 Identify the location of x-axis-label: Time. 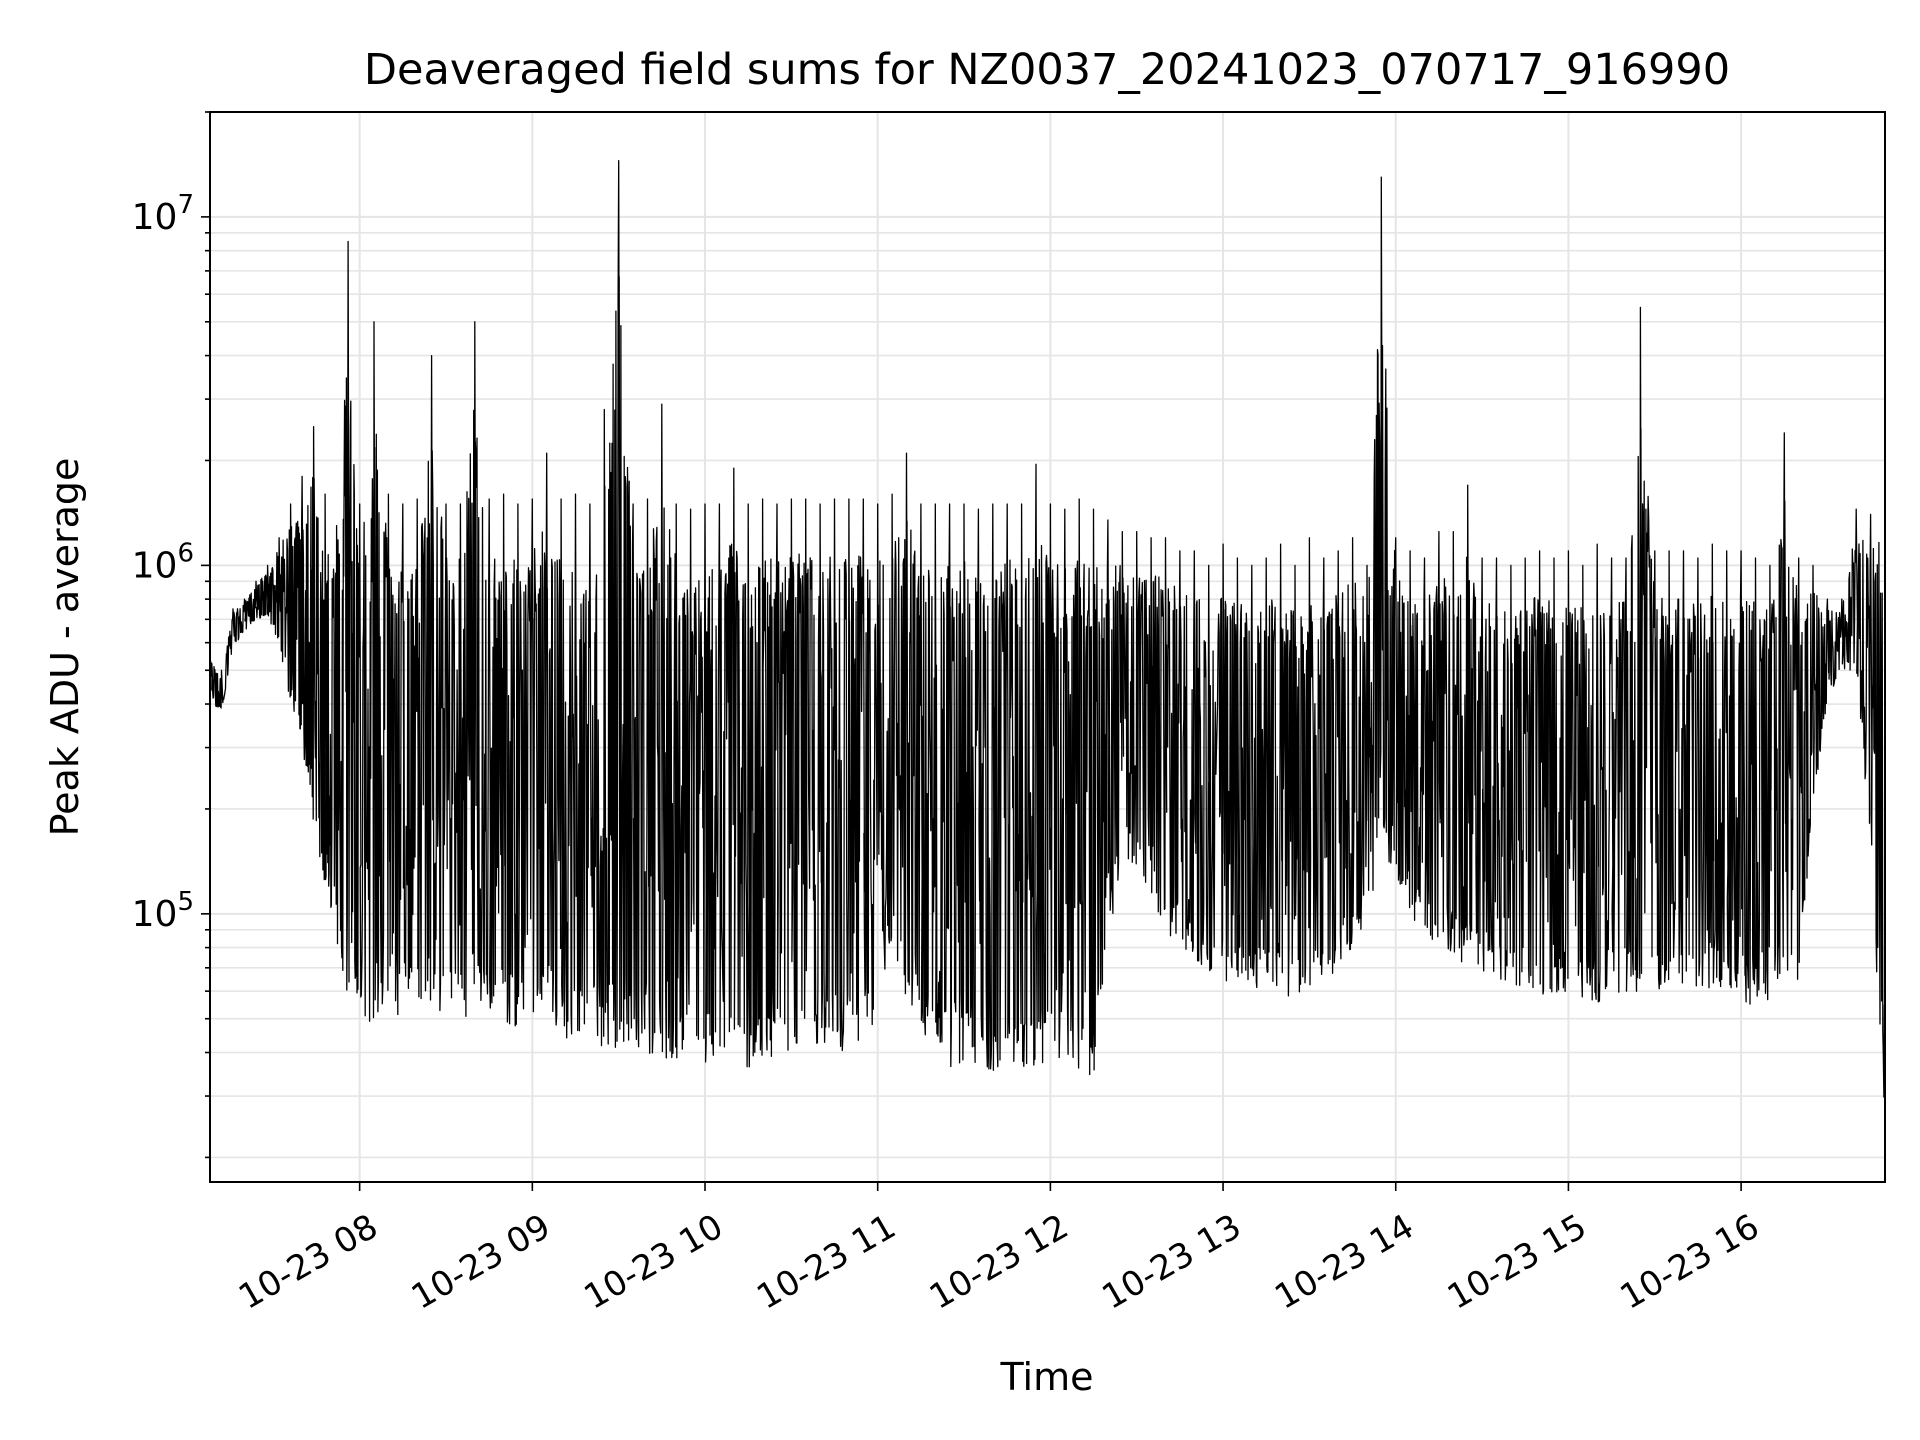
(1047, 1377).